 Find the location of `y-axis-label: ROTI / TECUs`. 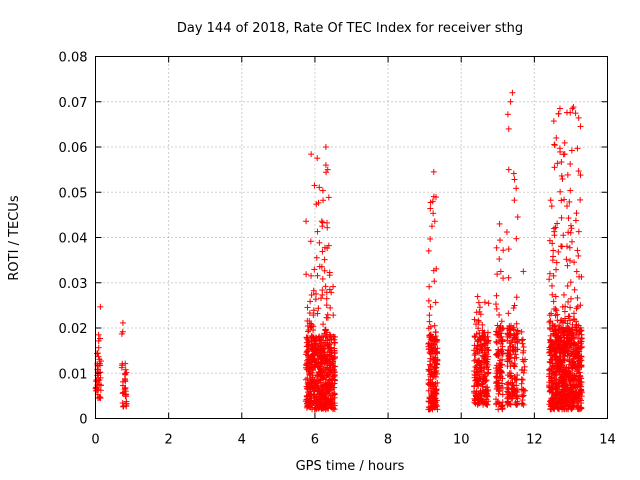

y-axis-label: ROTI / TECUs is located at coordinates (14, 237).